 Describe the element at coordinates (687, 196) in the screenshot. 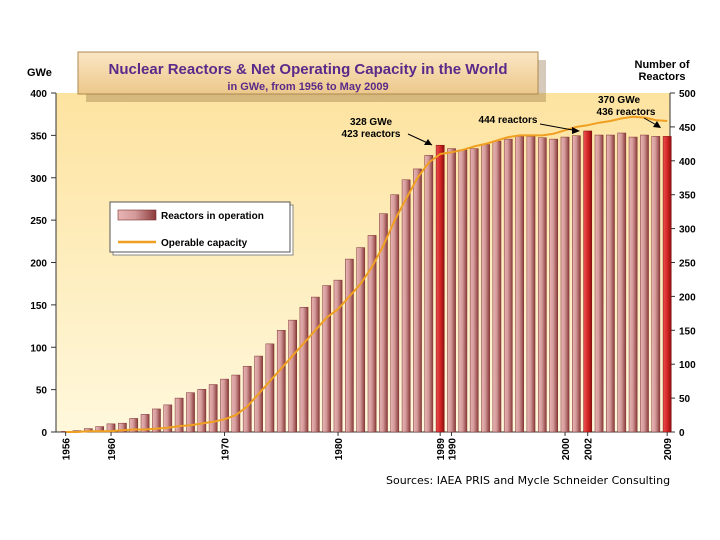

I see `right-tick-label: 350` at that location.